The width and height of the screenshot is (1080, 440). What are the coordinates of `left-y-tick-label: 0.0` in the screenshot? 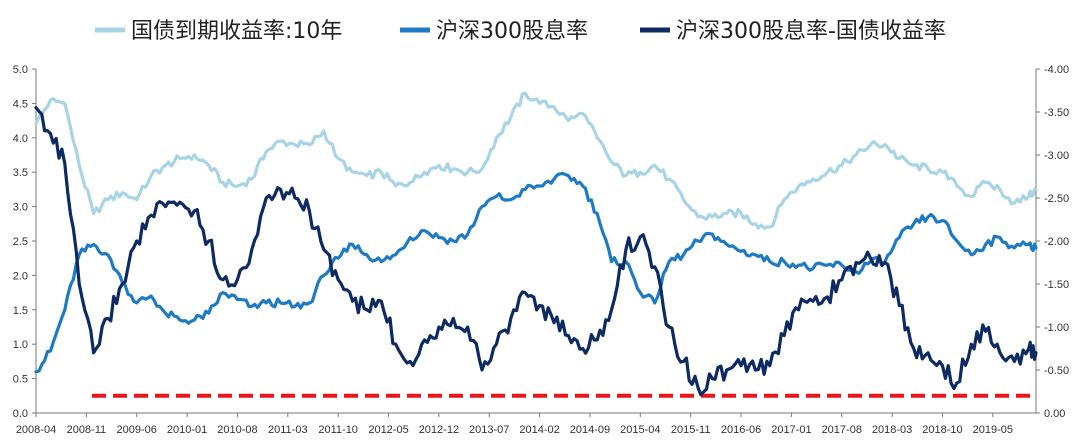 It's located at (20, 414).